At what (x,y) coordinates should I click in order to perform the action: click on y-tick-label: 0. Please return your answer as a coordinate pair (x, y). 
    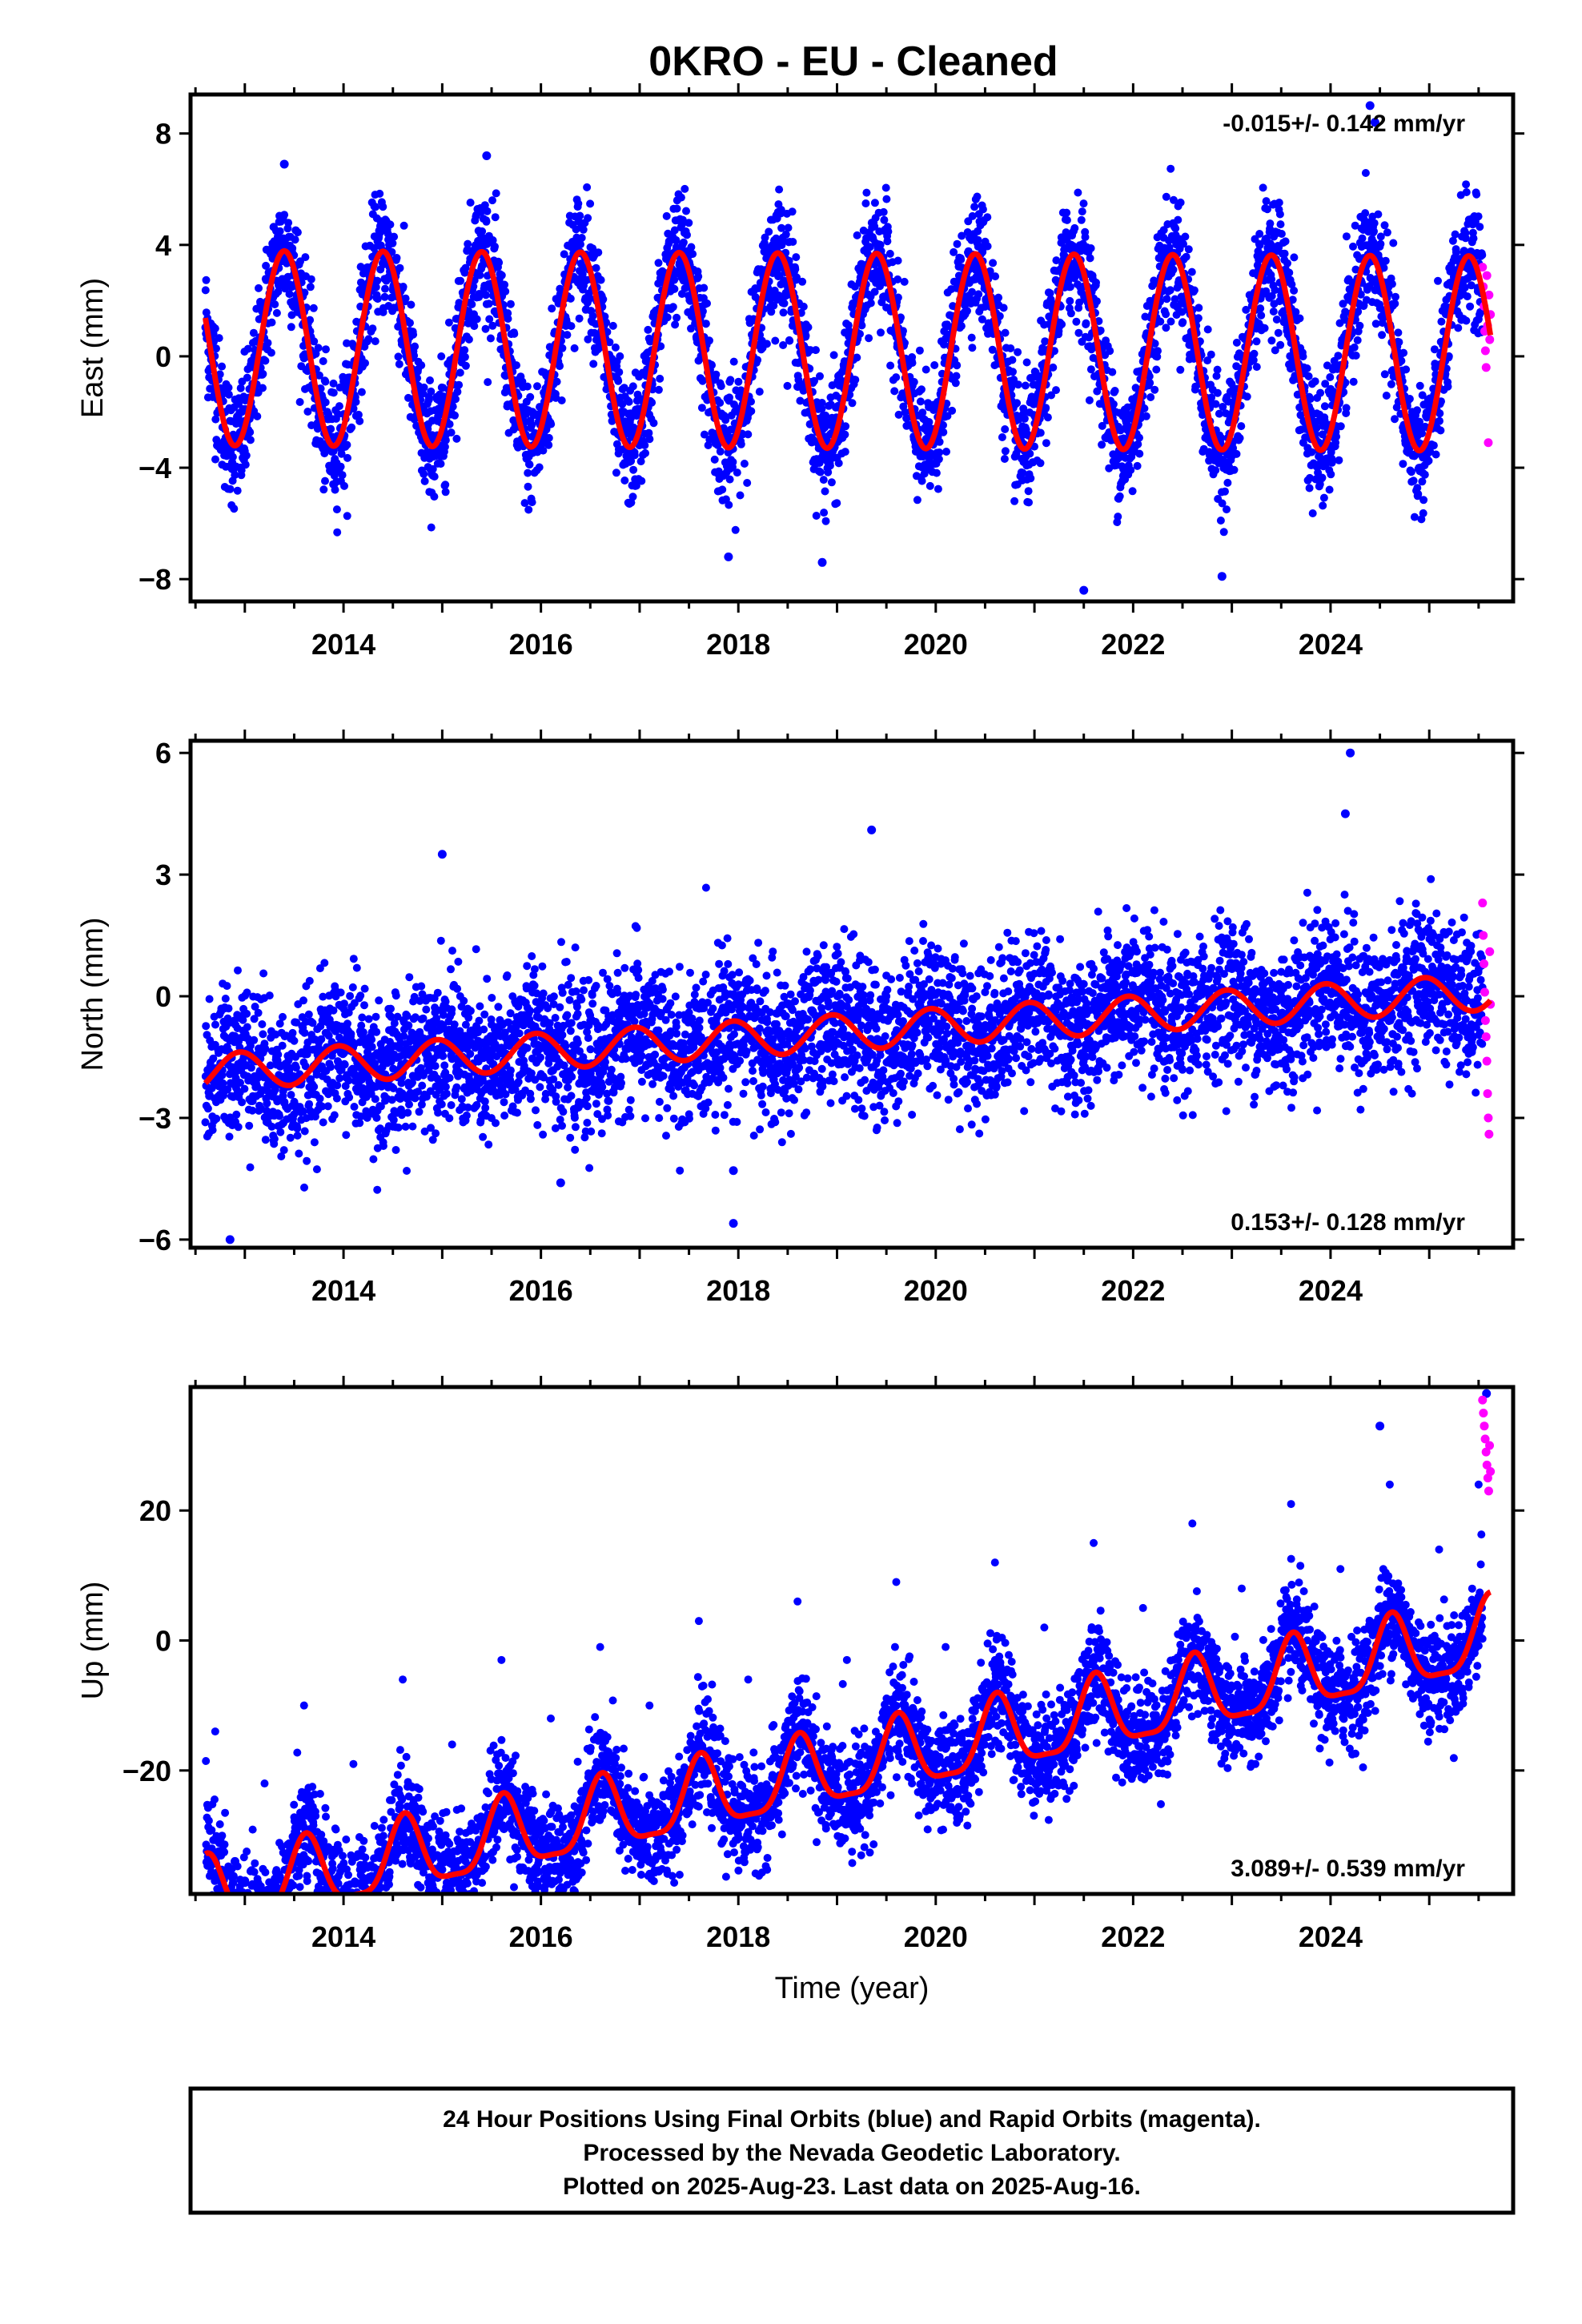
    Looking at the image, I should click on (163, 356).